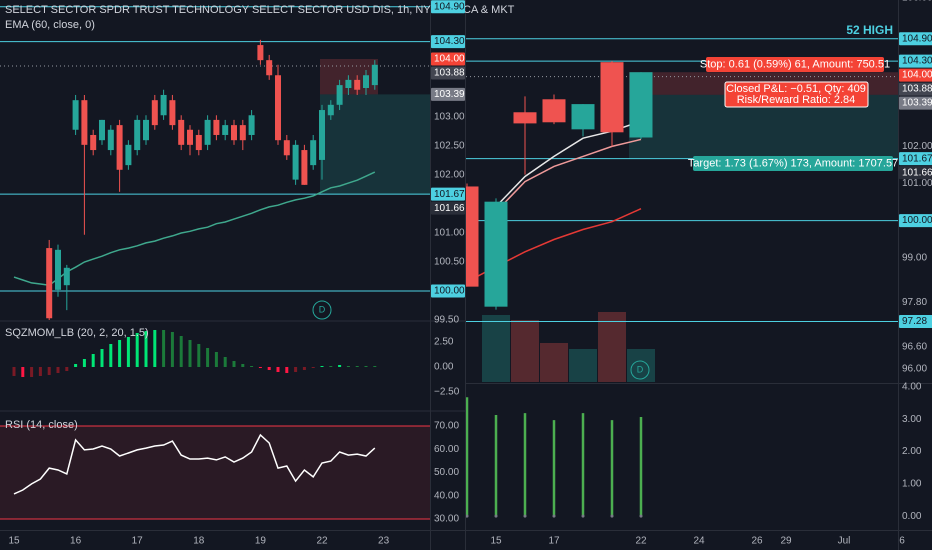  What do you see at coordinates (917, 146) in the screenshot?
I see `y-tick-label: 102.00` at bounding box center [917, 146].